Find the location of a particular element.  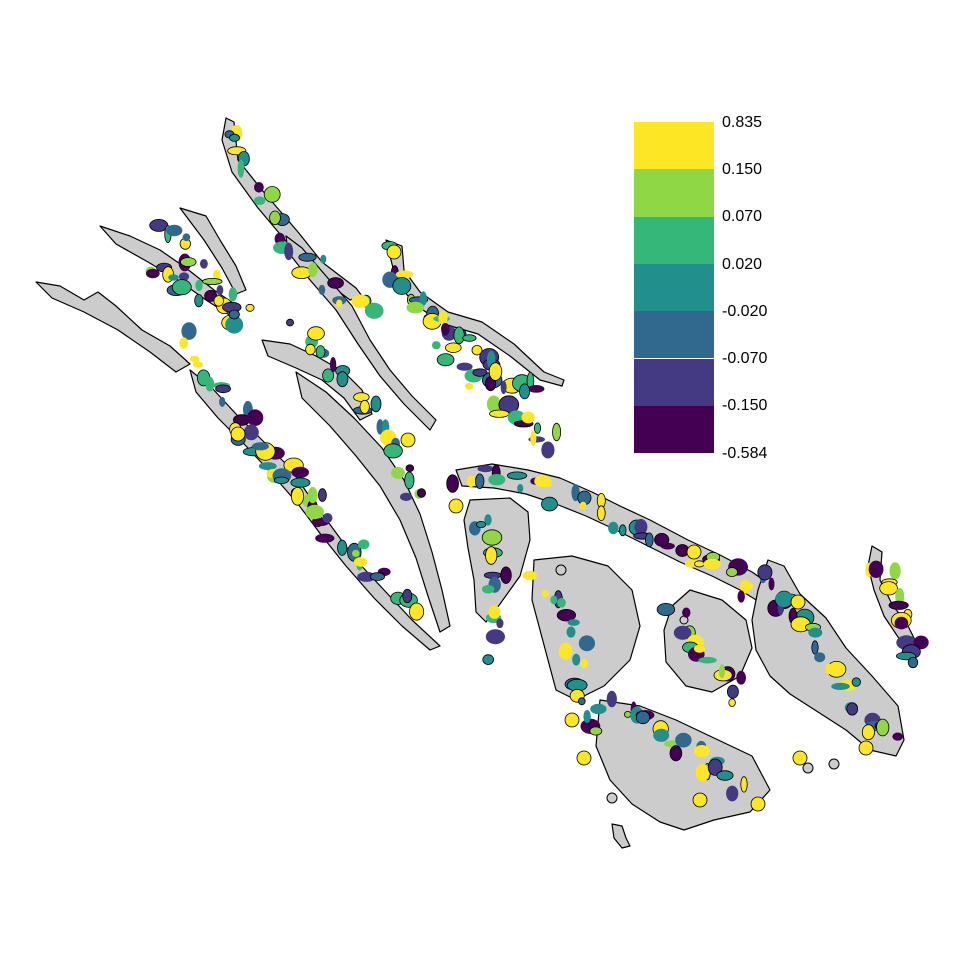

land-island is located at coordinates (586, 628).